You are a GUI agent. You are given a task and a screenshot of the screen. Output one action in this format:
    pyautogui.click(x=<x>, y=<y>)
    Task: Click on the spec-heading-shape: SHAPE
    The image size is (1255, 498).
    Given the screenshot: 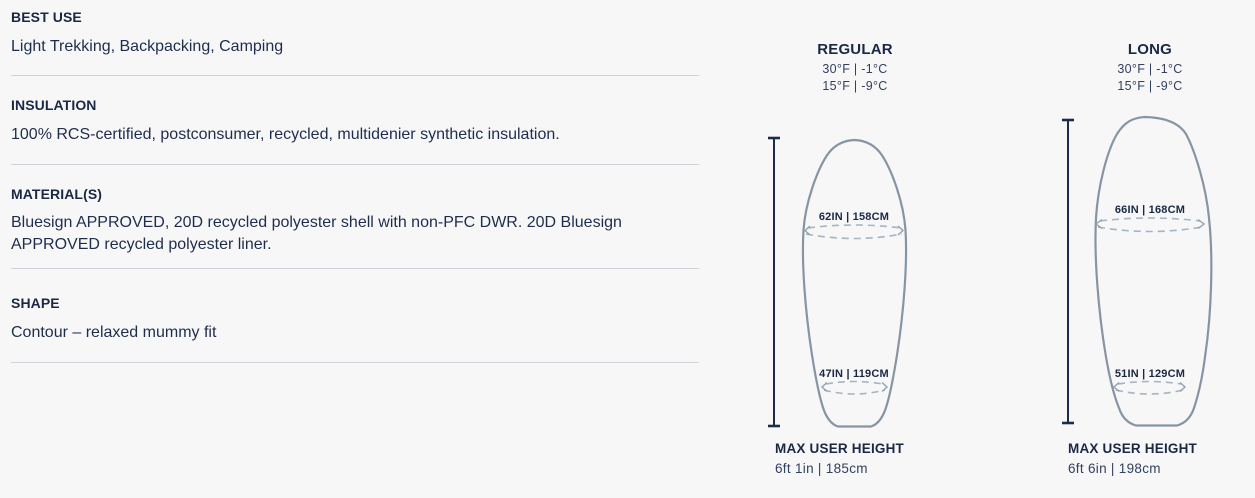 What is the action you would take?
    pyautogui.click(x=35, y=303)
    